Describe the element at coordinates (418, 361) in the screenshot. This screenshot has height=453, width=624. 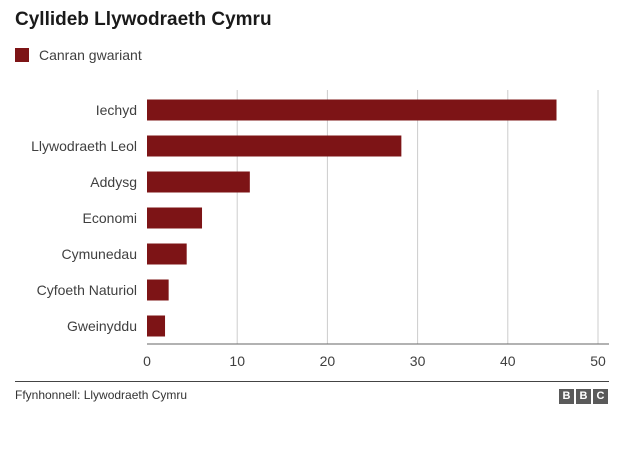
I see `x-tick-label: 30` at that location.